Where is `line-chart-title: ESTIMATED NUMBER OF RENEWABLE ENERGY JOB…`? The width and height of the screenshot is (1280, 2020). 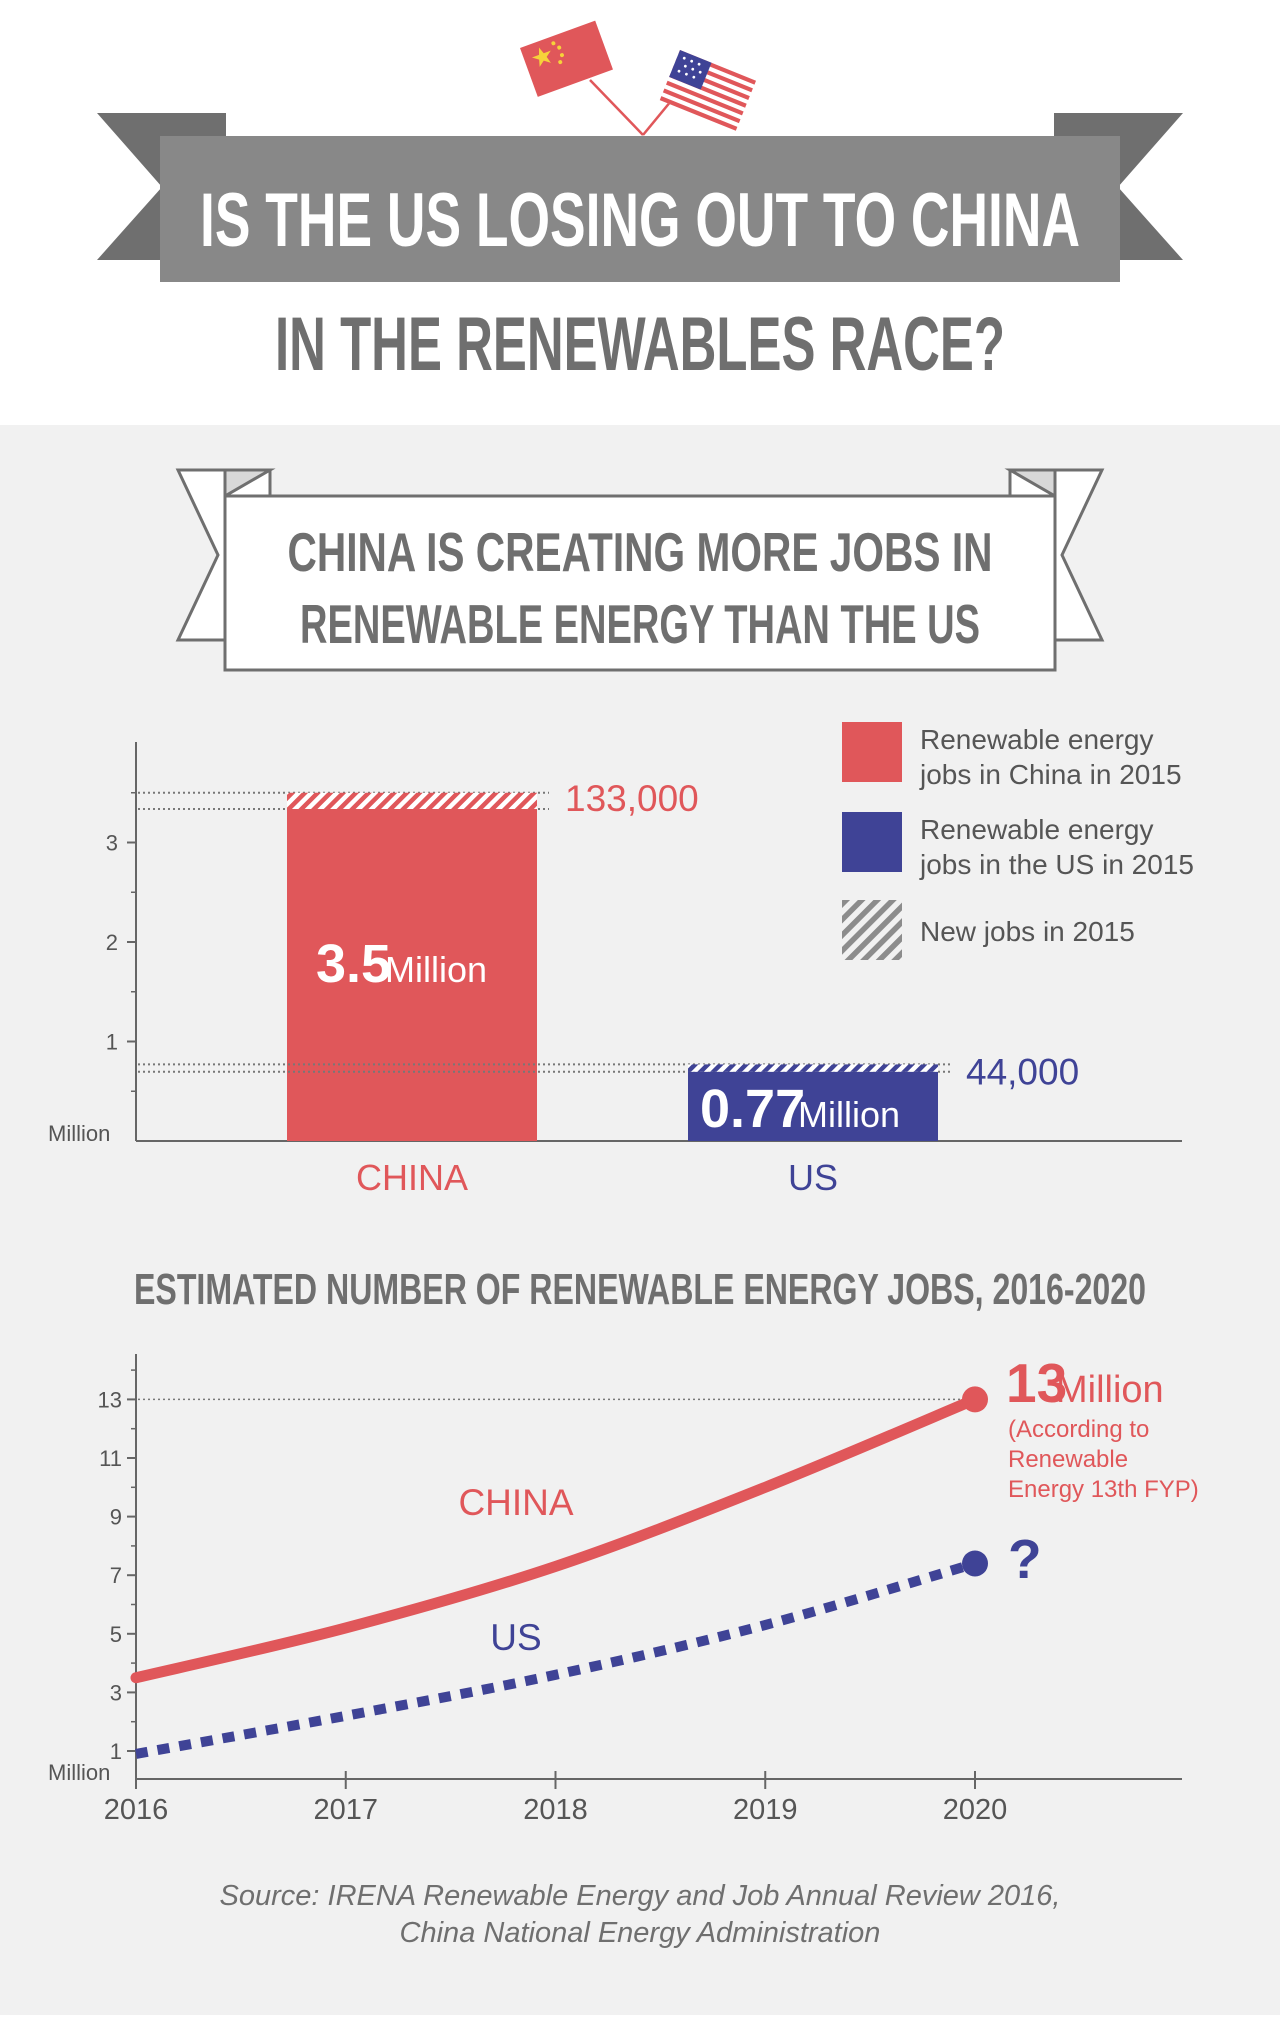
line-chart-title: ESTIMATED NUMBER OF RENEWABLE ENERGY JOB… is located at coordinates (640, 1289).